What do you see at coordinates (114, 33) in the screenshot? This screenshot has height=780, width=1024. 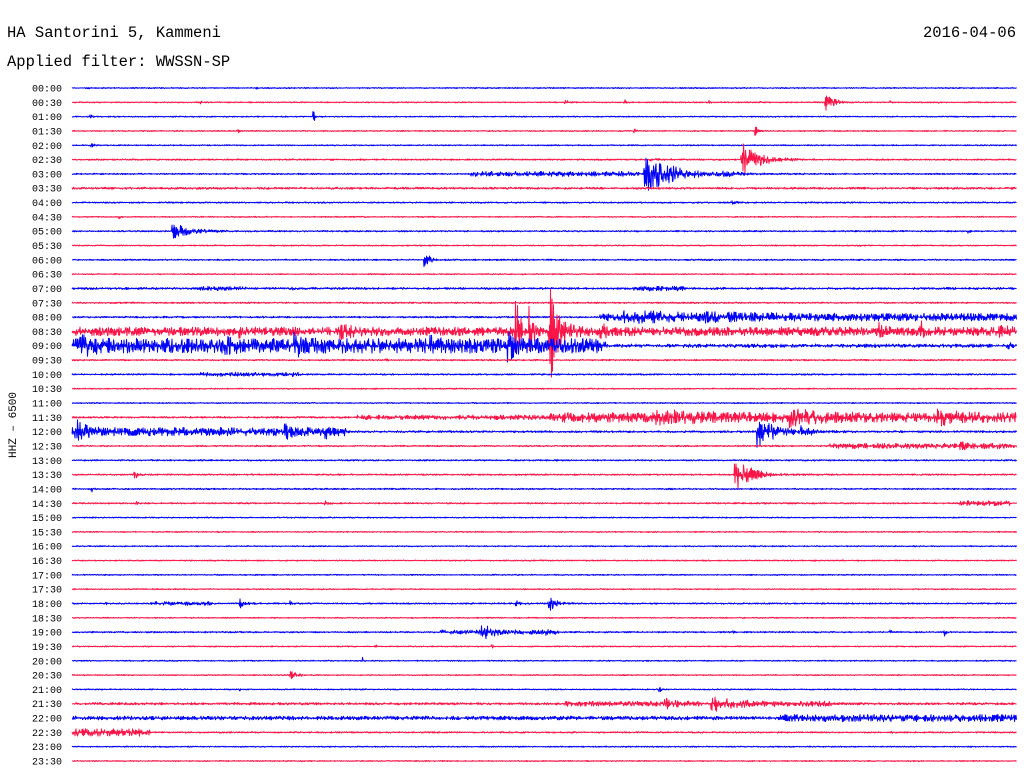 I see `station-title: HA Santorini 5, Kammeni` at bounding box center [114, 33].